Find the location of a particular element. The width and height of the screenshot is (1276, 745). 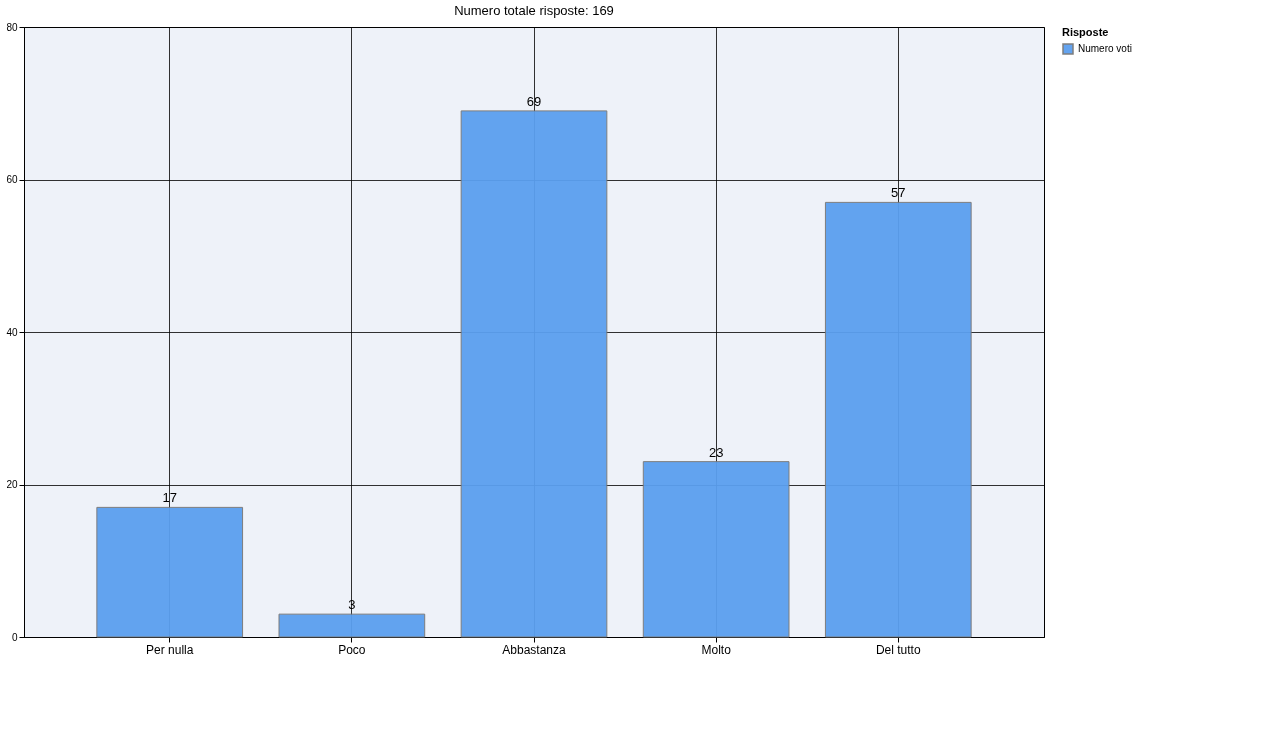

y-tick-label: 20 is located at coordinates (12, 484).